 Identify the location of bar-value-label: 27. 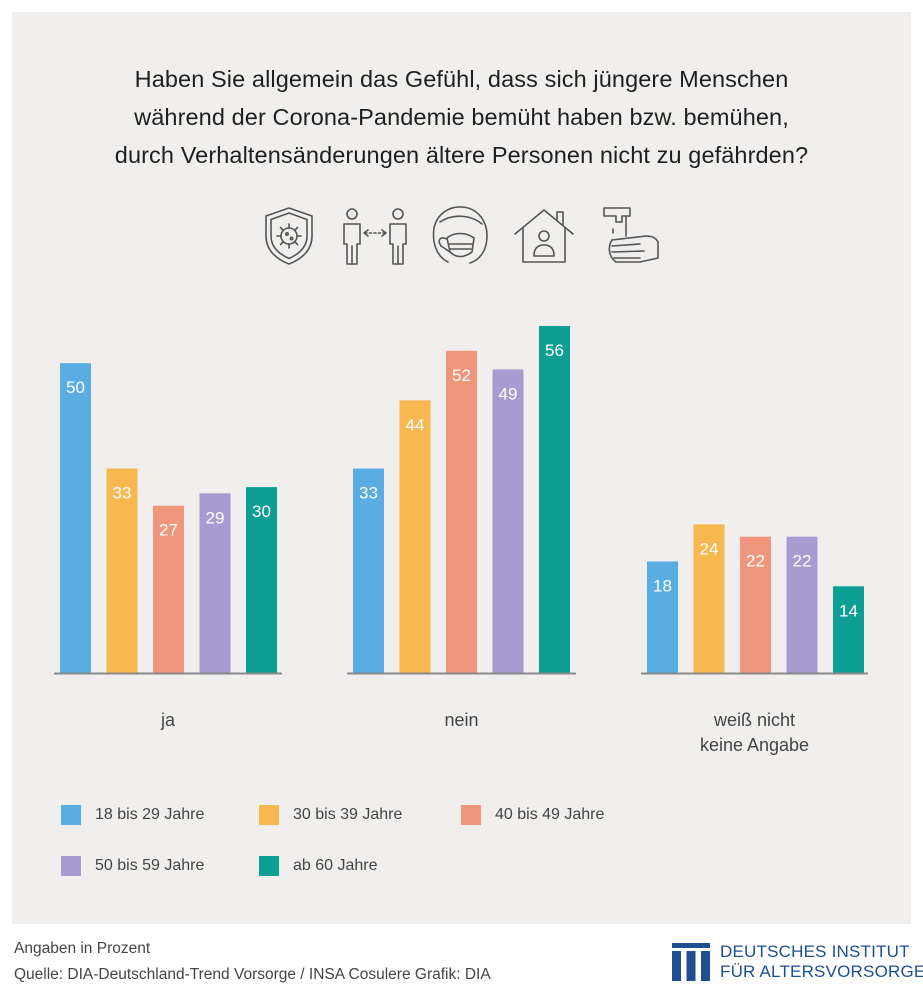
(168, 530).